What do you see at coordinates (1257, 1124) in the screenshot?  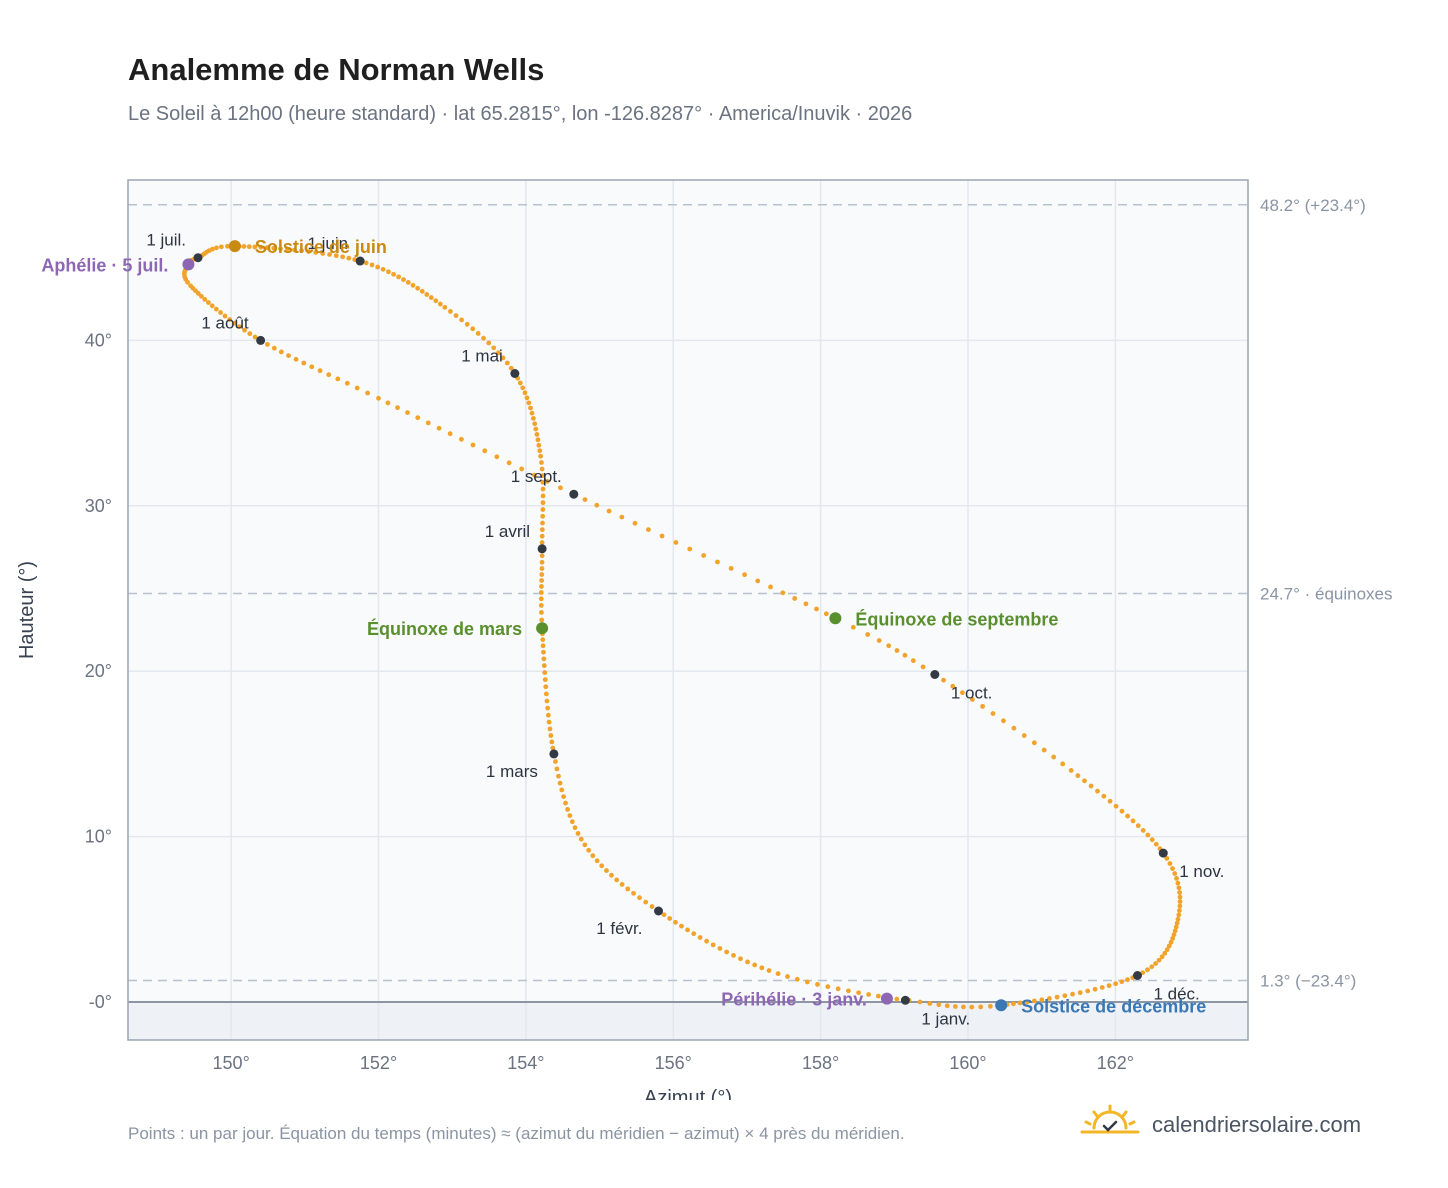 I see `brand-name: calendriersolaire.com` at bounding box center [1257, 1124].